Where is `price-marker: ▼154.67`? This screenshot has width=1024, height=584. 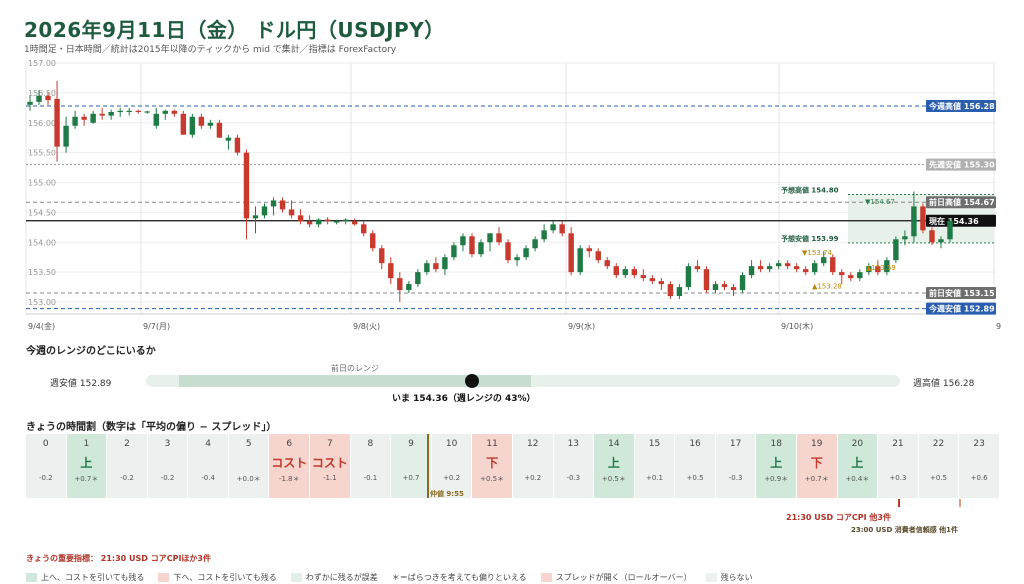
price-marker: ▼154.67 is located at coordinates (880, 202).